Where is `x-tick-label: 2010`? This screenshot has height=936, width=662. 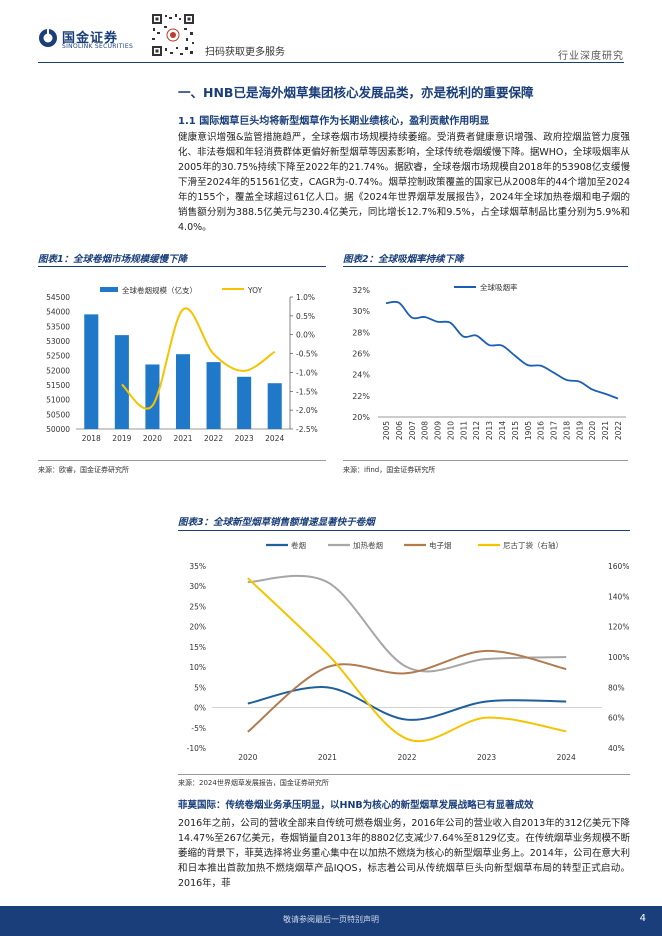
x-tick-label: 2010 is located at coordinates (450, 430).